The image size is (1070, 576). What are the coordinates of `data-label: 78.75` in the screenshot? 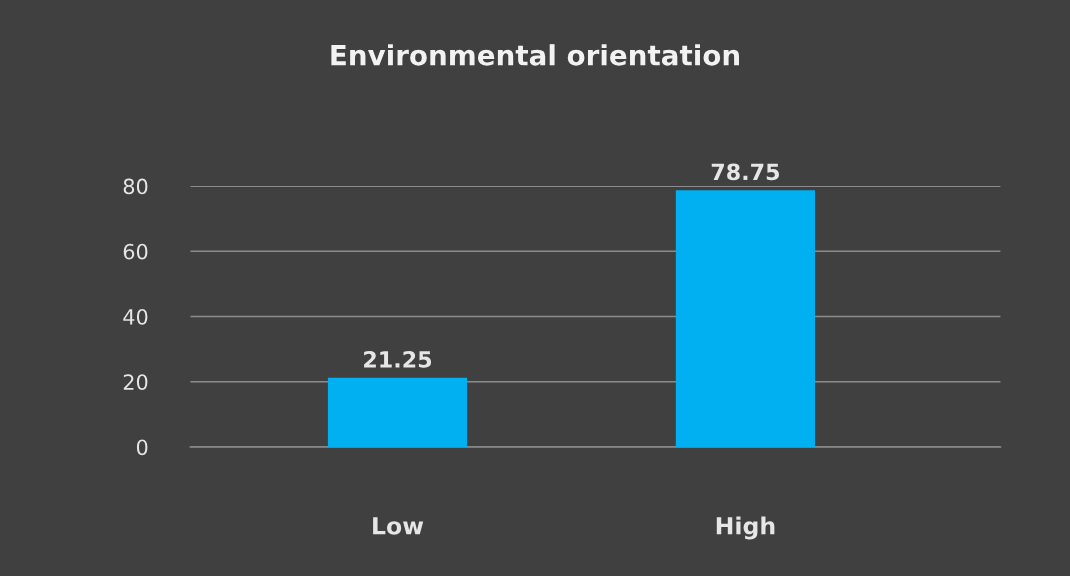 It's located at (745, 172).